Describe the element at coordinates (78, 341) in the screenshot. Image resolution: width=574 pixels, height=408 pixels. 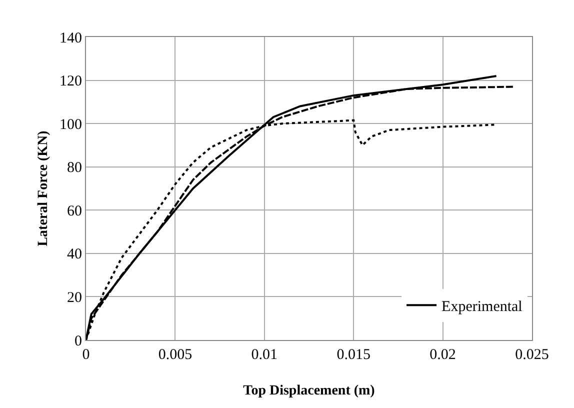
I see `y-tick-label: 0` at that location.